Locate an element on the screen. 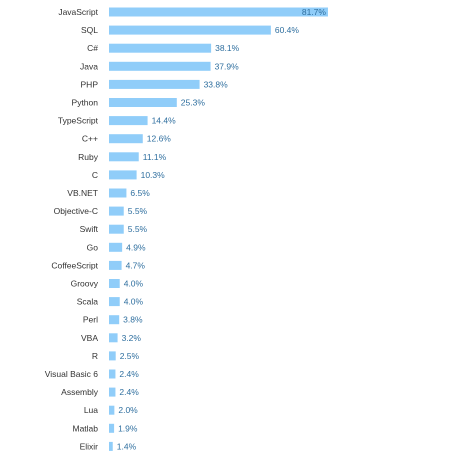 The image size is (474, 468). category-label: R is located at coordinates (95, 356).